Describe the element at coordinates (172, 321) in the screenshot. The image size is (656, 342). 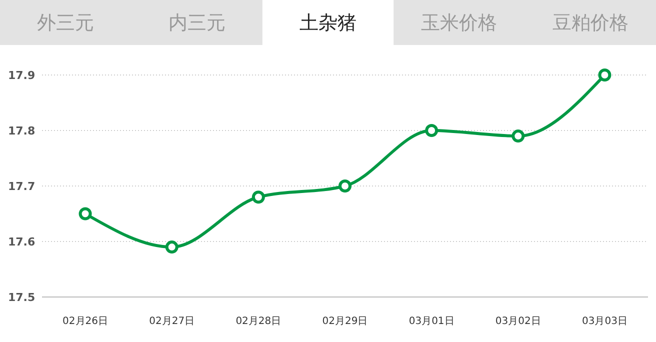
I see `x-tick-label: 02月27日` at that location.